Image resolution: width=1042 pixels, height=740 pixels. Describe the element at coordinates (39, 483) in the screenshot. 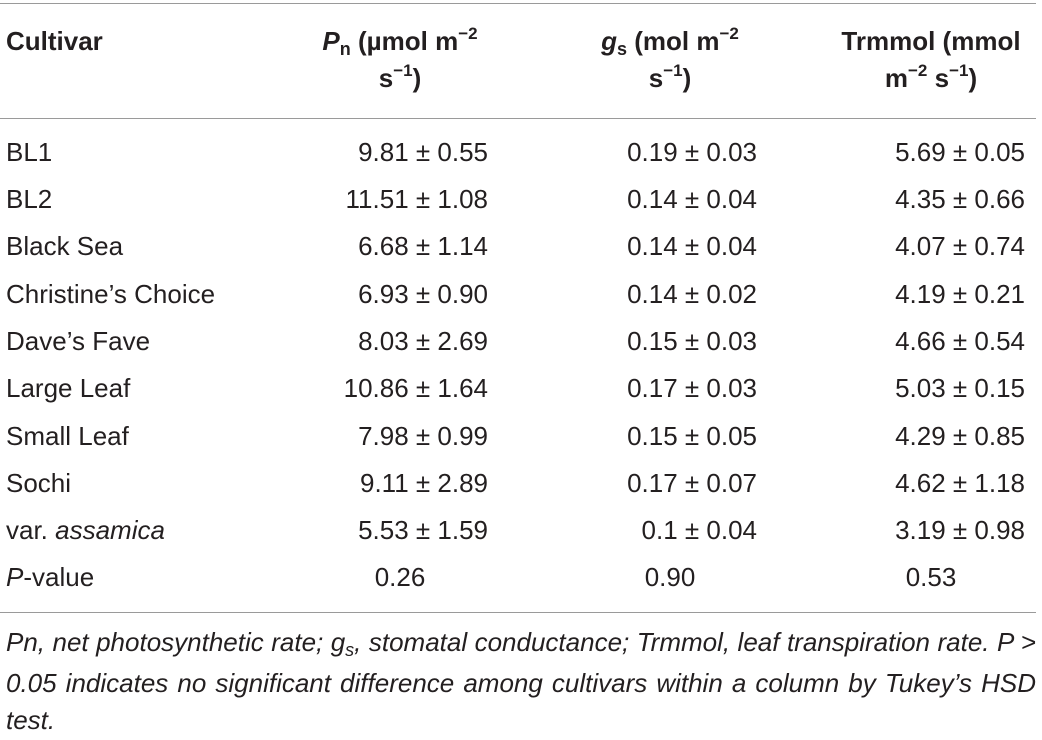

I see `cultivar-cell: Sochi` at that location.